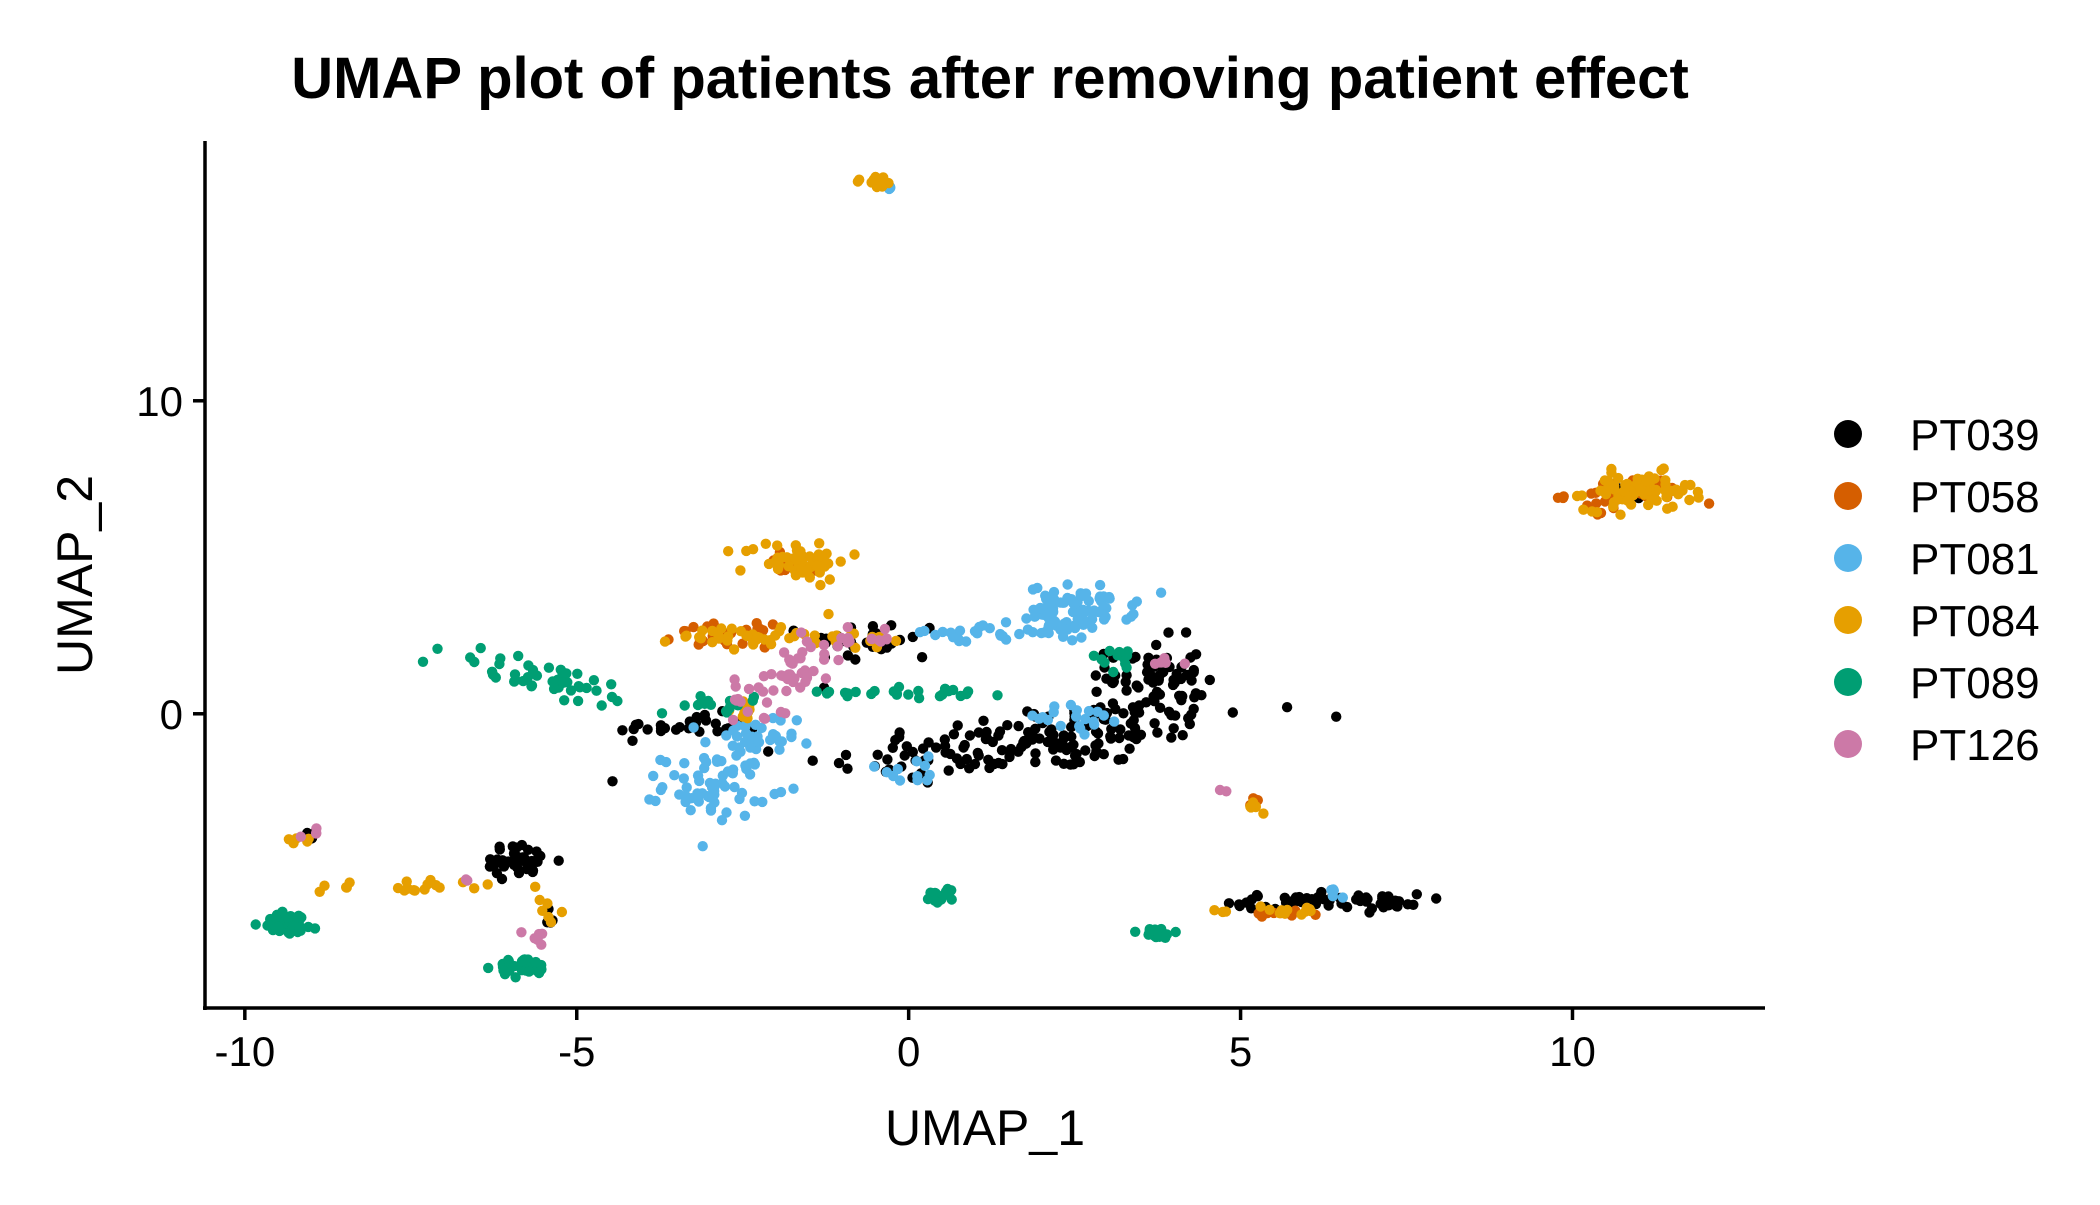 The image size is (2100, 1205). Describe the element at coordinates (1848, 558) in the screenshot. I see `legend-key` at that location.